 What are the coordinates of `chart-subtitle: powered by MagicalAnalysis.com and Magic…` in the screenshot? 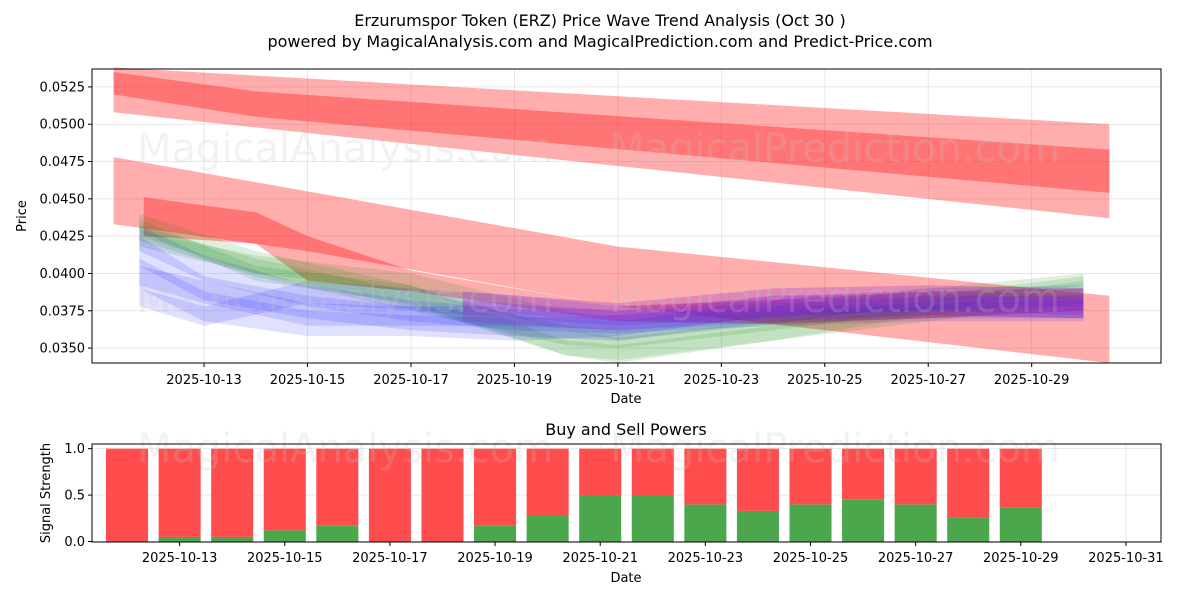 It's located at (599, 41).